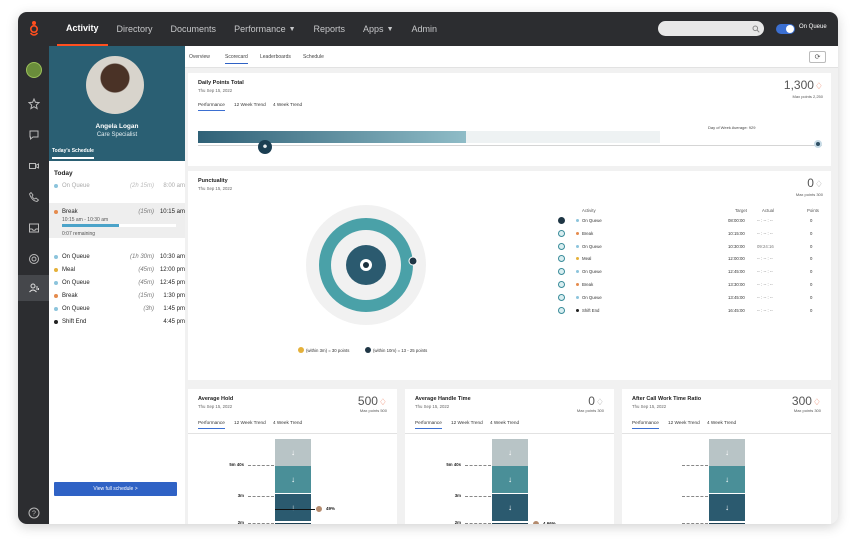 The width and height of the screenshot is (856, 549). I want to click on punctuality-row: Shift End 16:45:00 -- : -- : -- 0, so click(688, 312).